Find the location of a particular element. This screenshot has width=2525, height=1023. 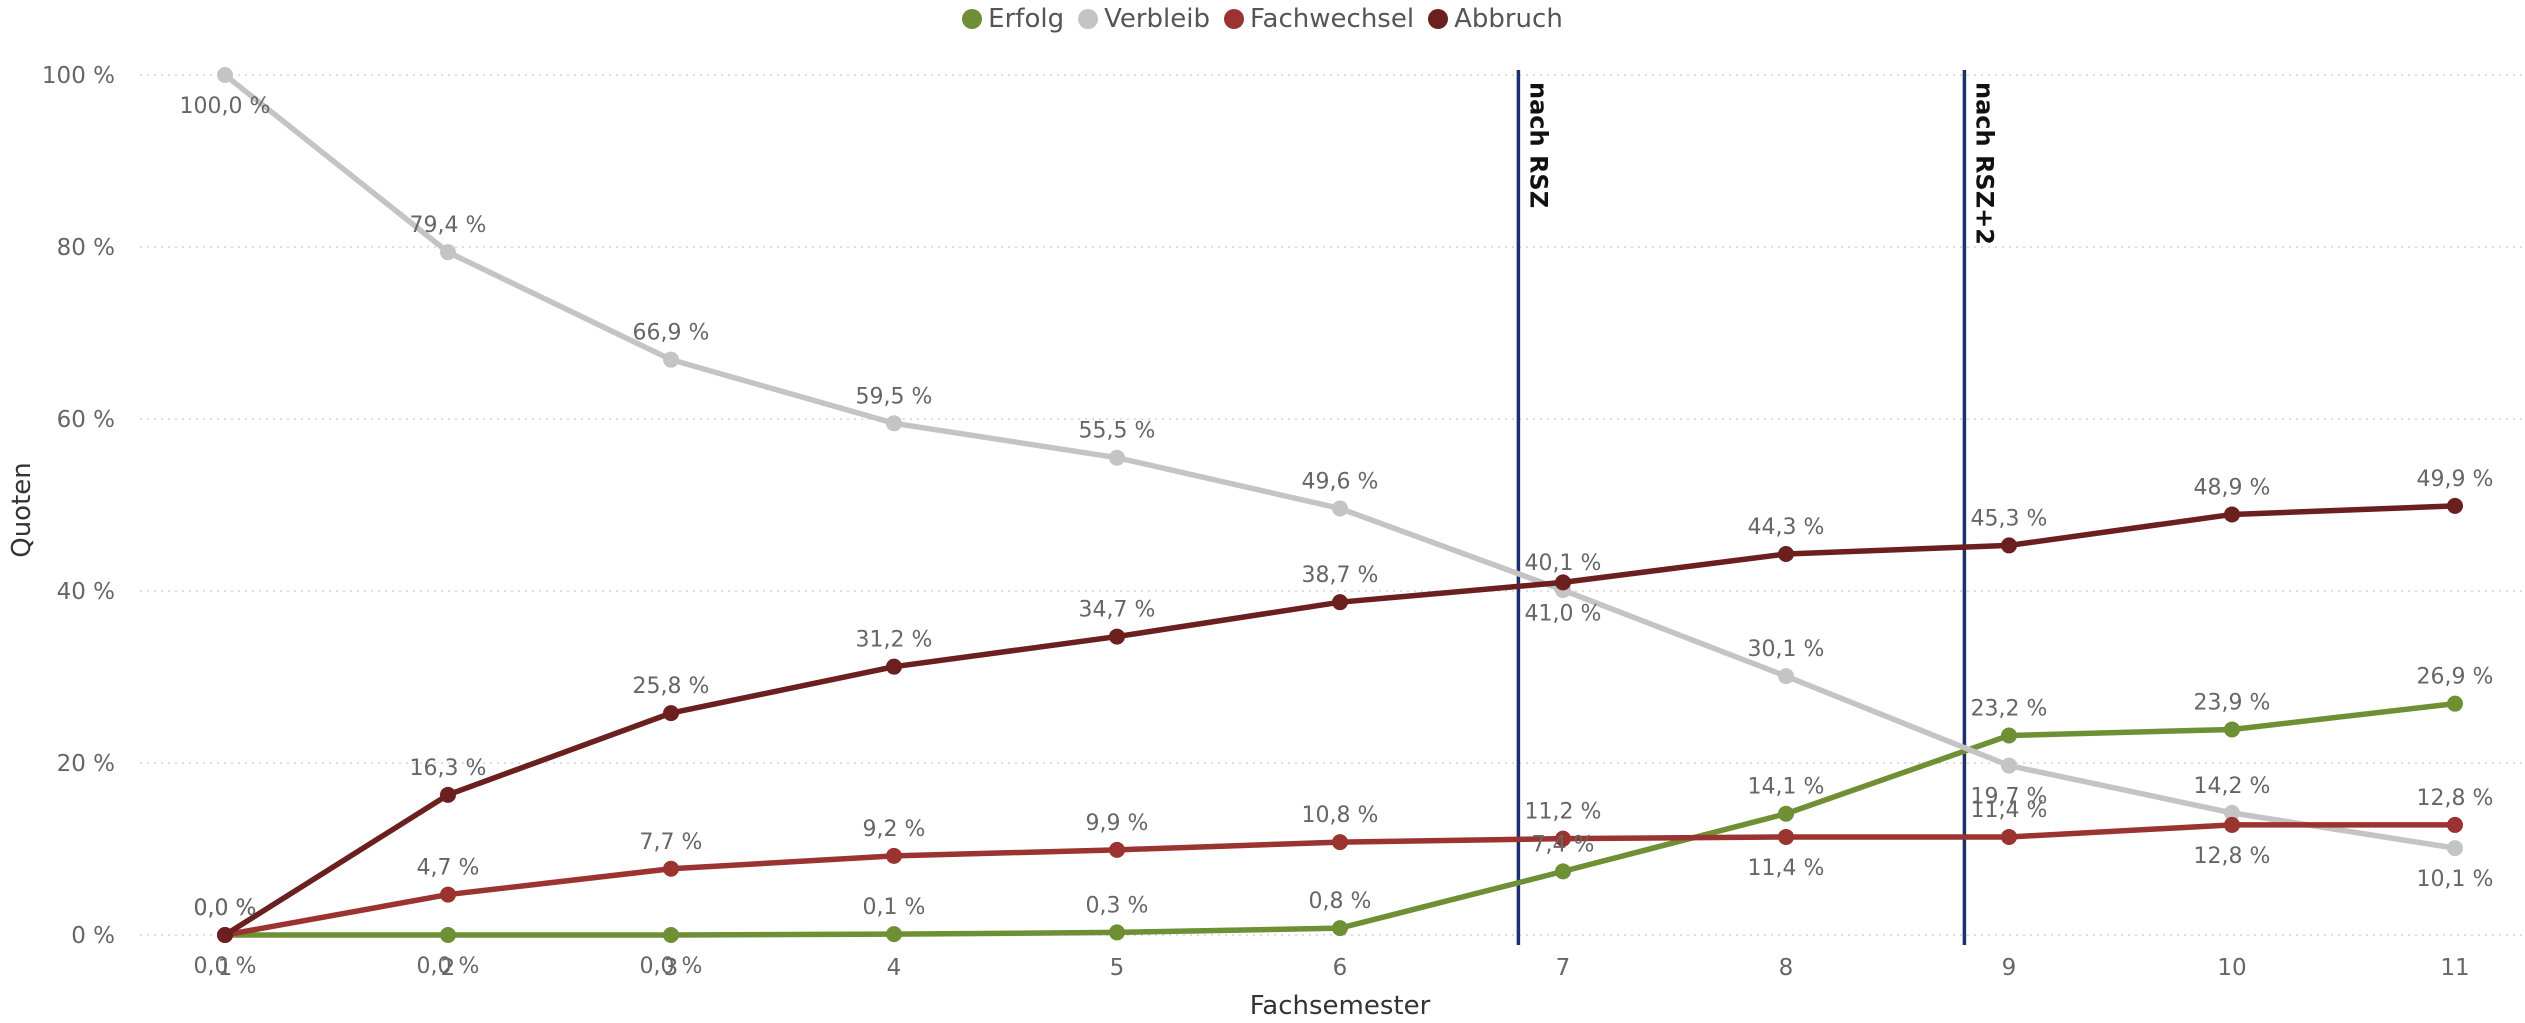

reference-line-label: nach RSZ+2 is located at coordinates (1984, 163).